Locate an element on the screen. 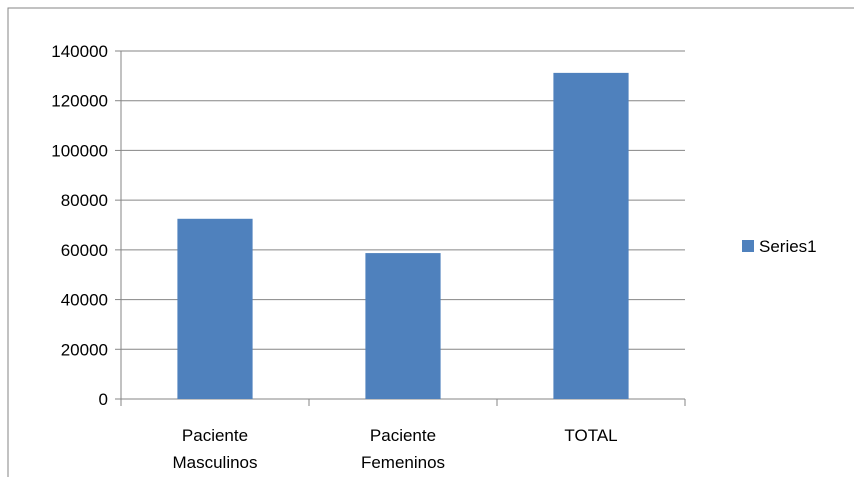 This screenshot has width=854, height=482. y-tick-label: 0 is located at coordinates (103, 399).